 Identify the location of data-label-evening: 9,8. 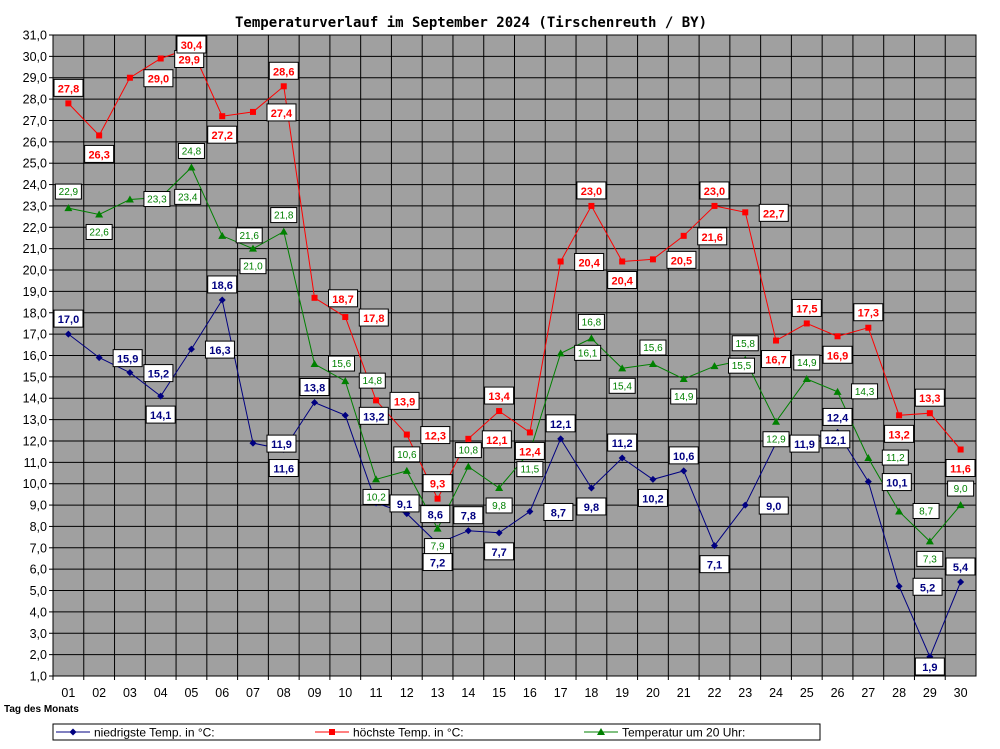
(499, 505).